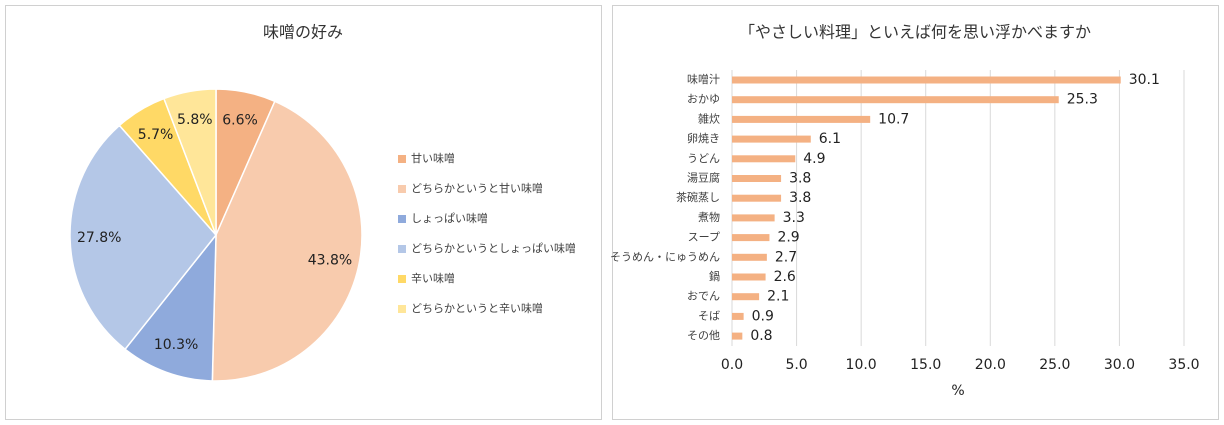 The image size is (1224, 425). I want to click on x-axis-label: %, so click(957, 391).